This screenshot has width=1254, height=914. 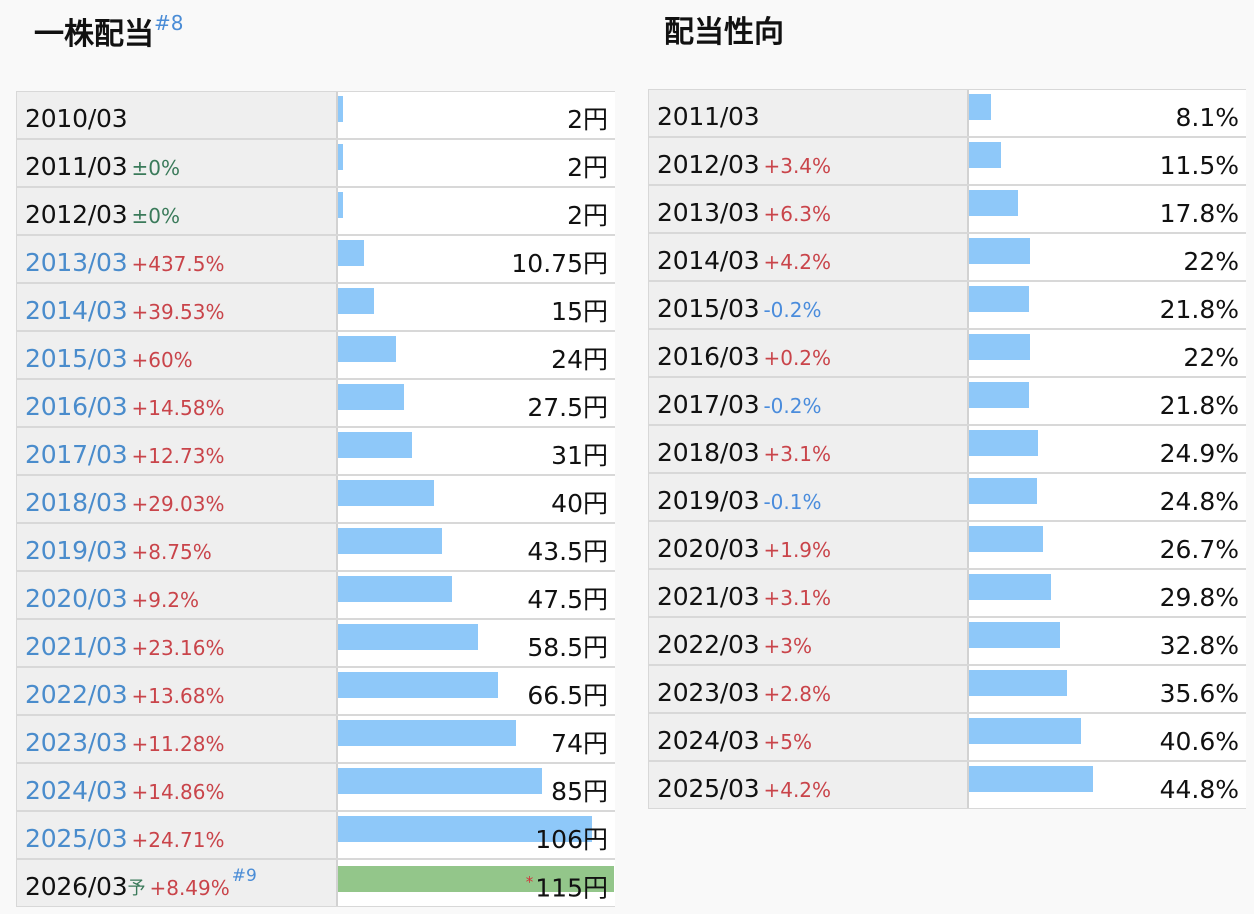 What do you see at coordinates (567, 503) in the screenshot?
I see `row-value-number: 40` at bounding box center [567, 503].